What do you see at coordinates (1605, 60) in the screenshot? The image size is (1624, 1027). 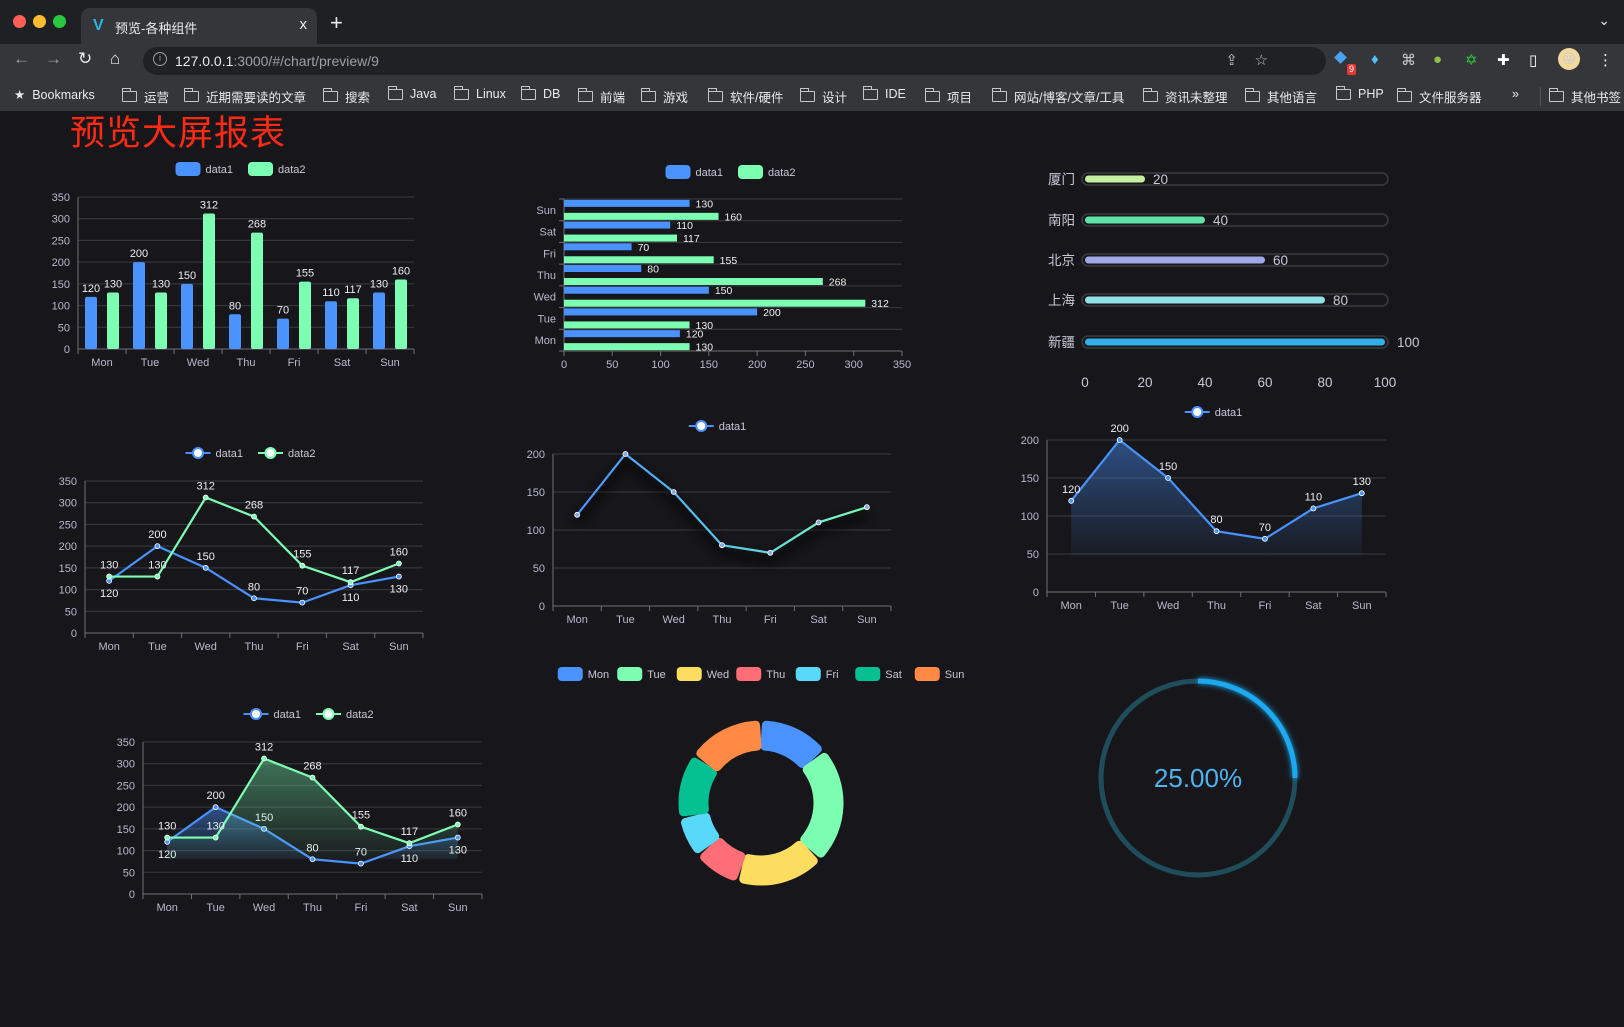 I see `menu-icon: ⋮` at bounding box center [1605, 60].